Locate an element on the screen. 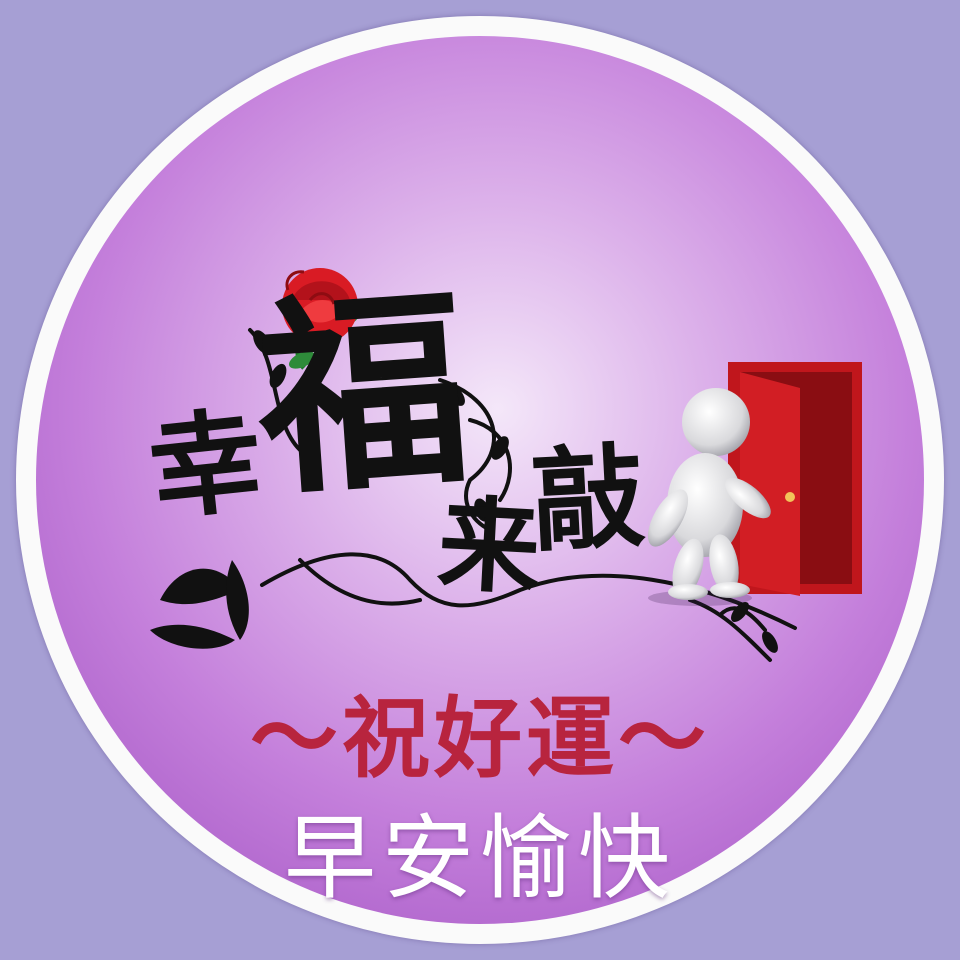 The width and height of the screenshot is (960, 960). title-char-fu: 福 is located at coordinates (363, 394).